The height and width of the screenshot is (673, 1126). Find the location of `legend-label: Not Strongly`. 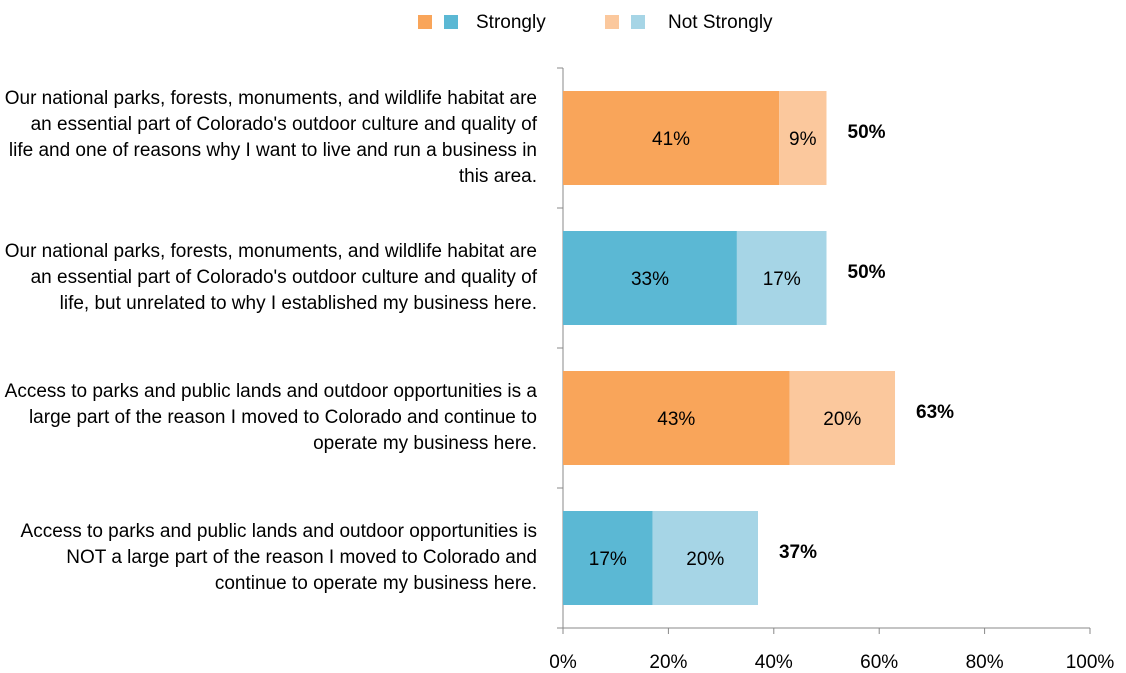

legend-label: Not Strongly is located at coordinates (720, 22).